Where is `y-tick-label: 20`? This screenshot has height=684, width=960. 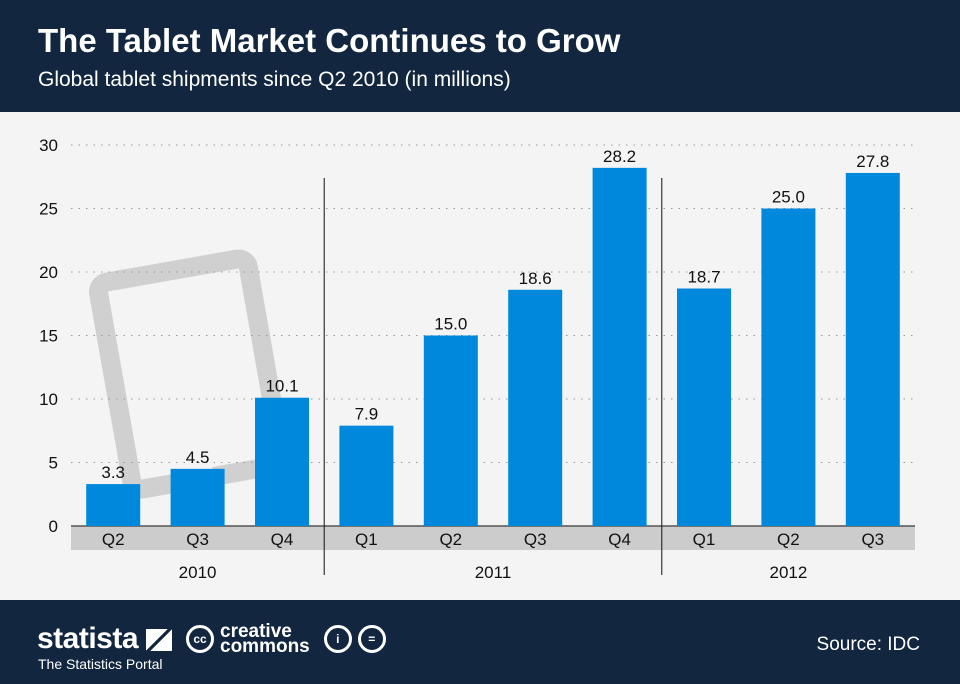 y-tick-label: 20 is located at coordinates (48, 272).